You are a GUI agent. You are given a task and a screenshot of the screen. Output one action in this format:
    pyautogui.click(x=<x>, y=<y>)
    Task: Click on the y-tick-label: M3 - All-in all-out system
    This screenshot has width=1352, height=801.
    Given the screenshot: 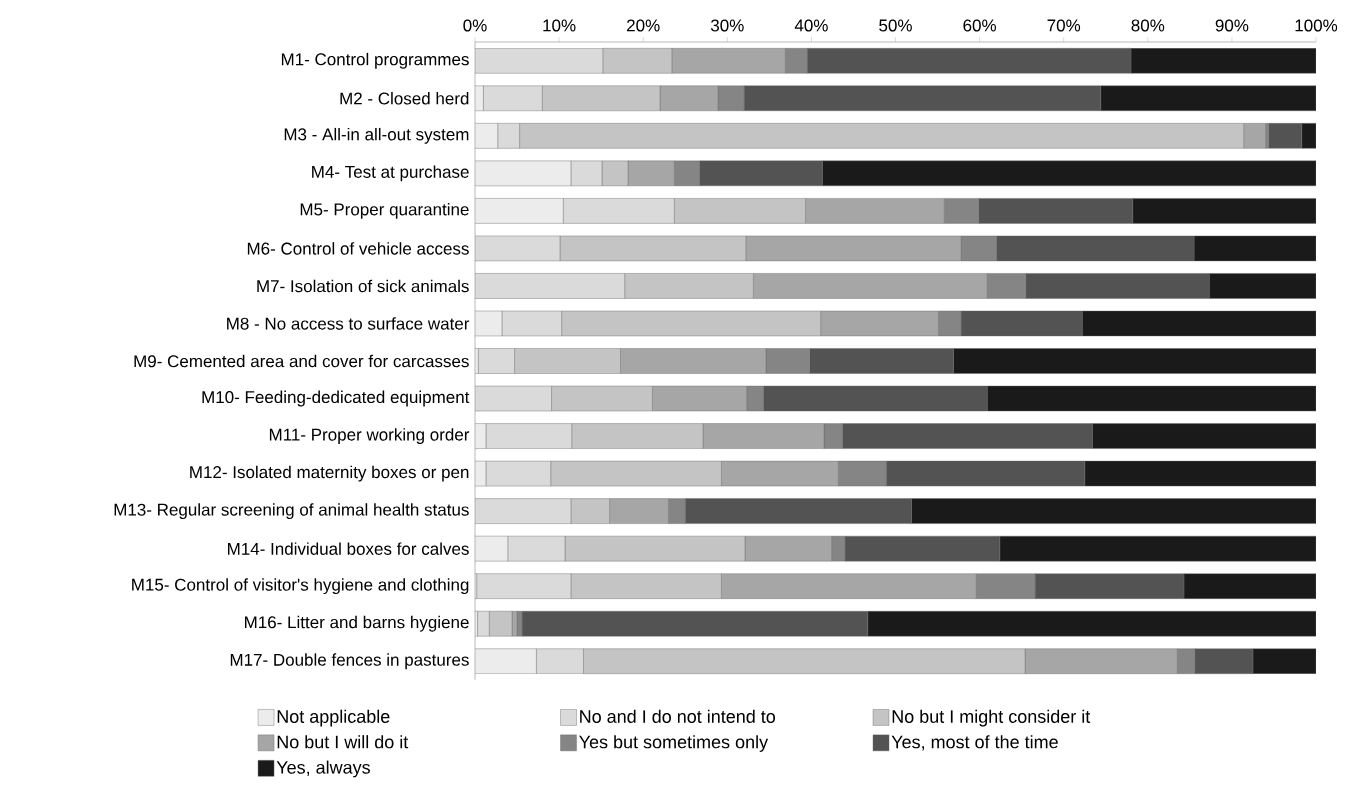 What is the action you would take?
    pyautogui.click(x=376, y=135)
    